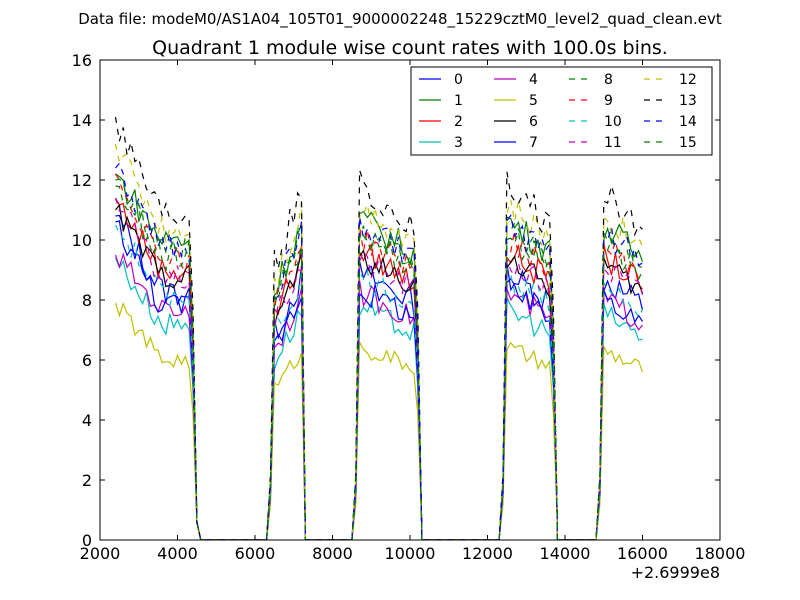  I want to click on y-tick-label: 8, so click(87, 300).